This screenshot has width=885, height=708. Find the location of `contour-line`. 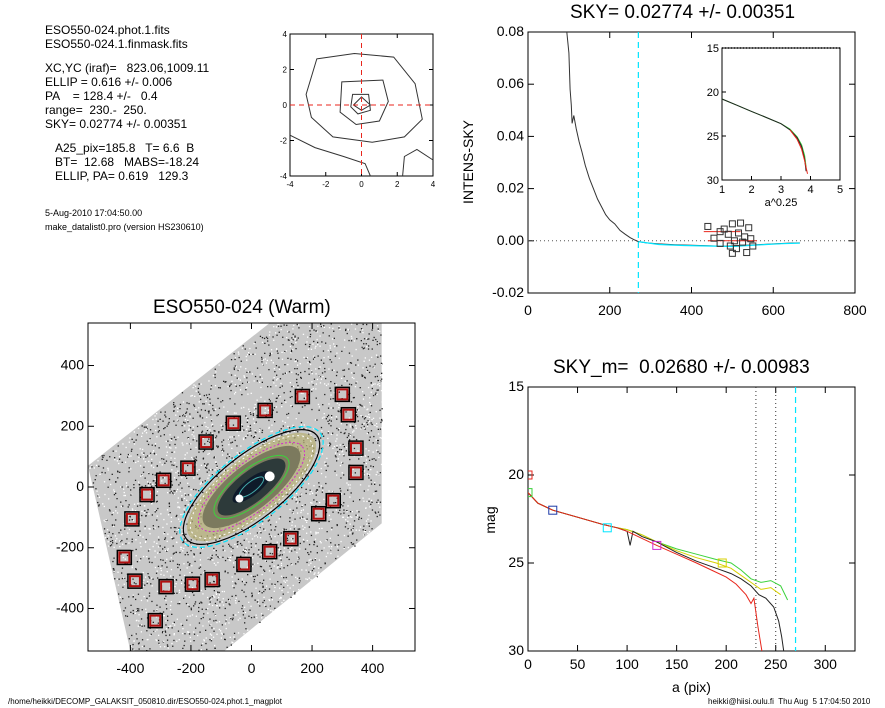

contour-line is located at coordinates (364, 97).